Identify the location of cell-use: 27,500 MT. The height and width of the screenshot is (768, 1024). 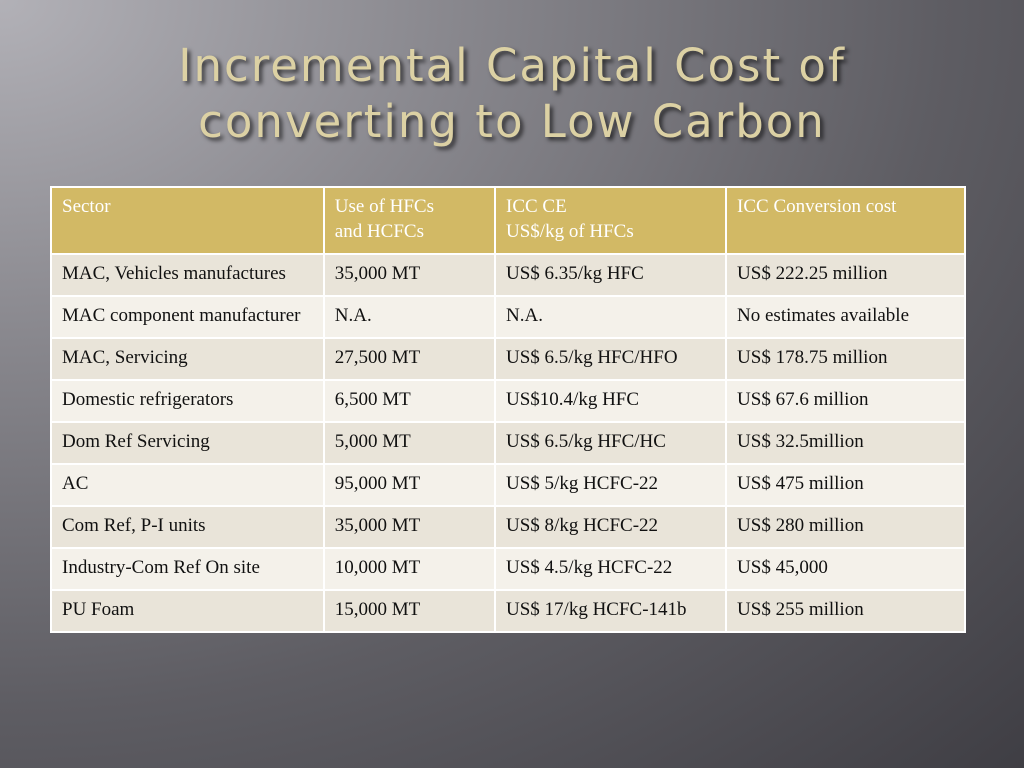
(409, 359).